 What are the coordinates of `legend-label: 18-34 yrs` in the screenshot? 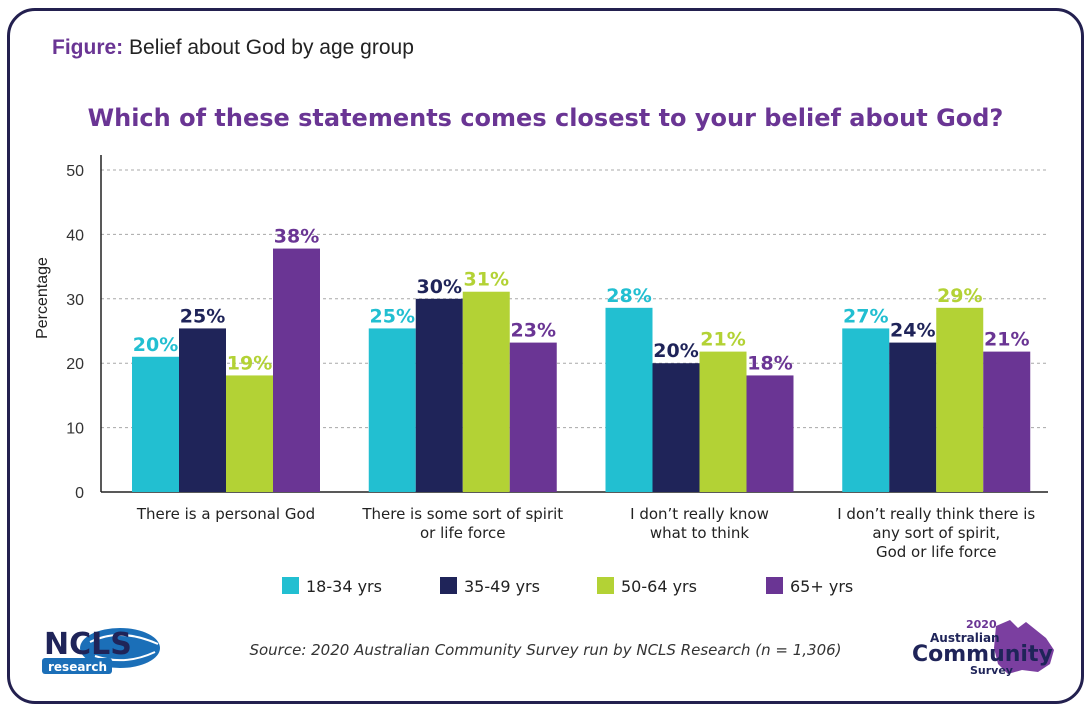 It's located at (344, 586).